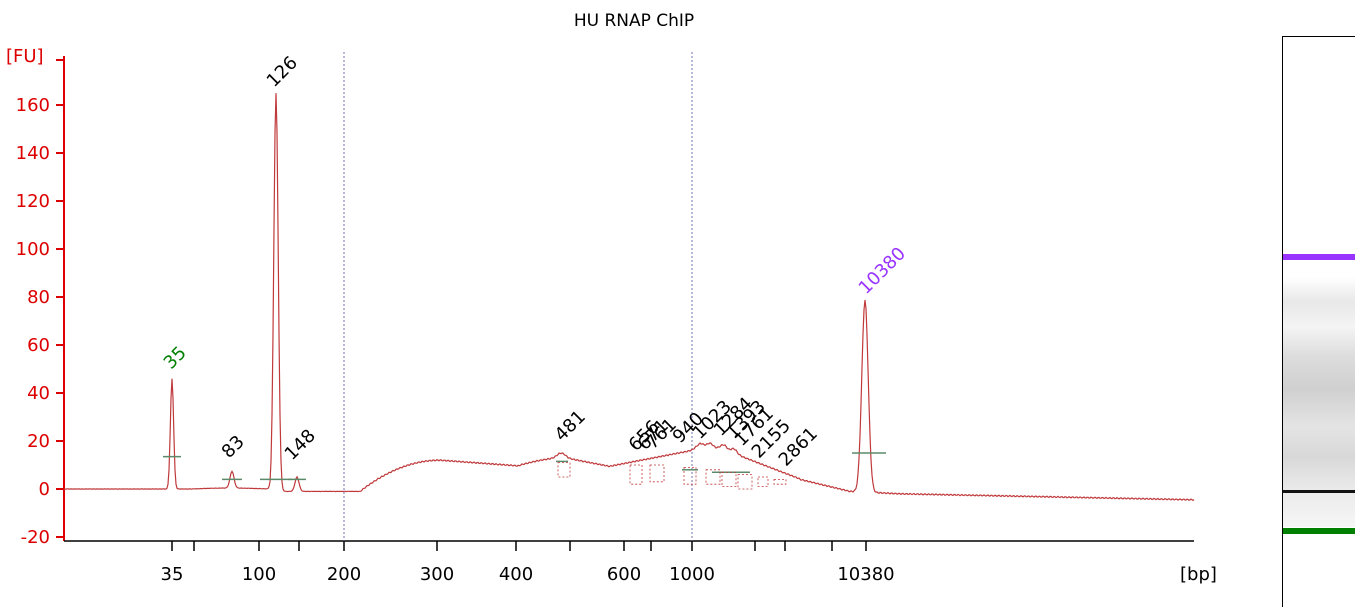 Image resolution: width=1355 pixels, height=607 pixels. What do you see at coordinates (1319, 491) in the screenshot?
I see `main-fragment-band` at bounding box center [1319, 491].